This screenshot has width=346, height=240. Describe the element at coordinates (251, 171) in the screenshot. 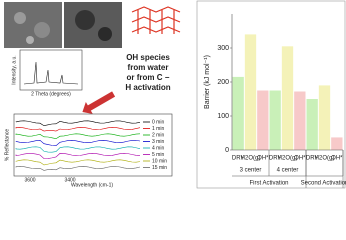

I see `subgroup-label: 3 center` at that location.